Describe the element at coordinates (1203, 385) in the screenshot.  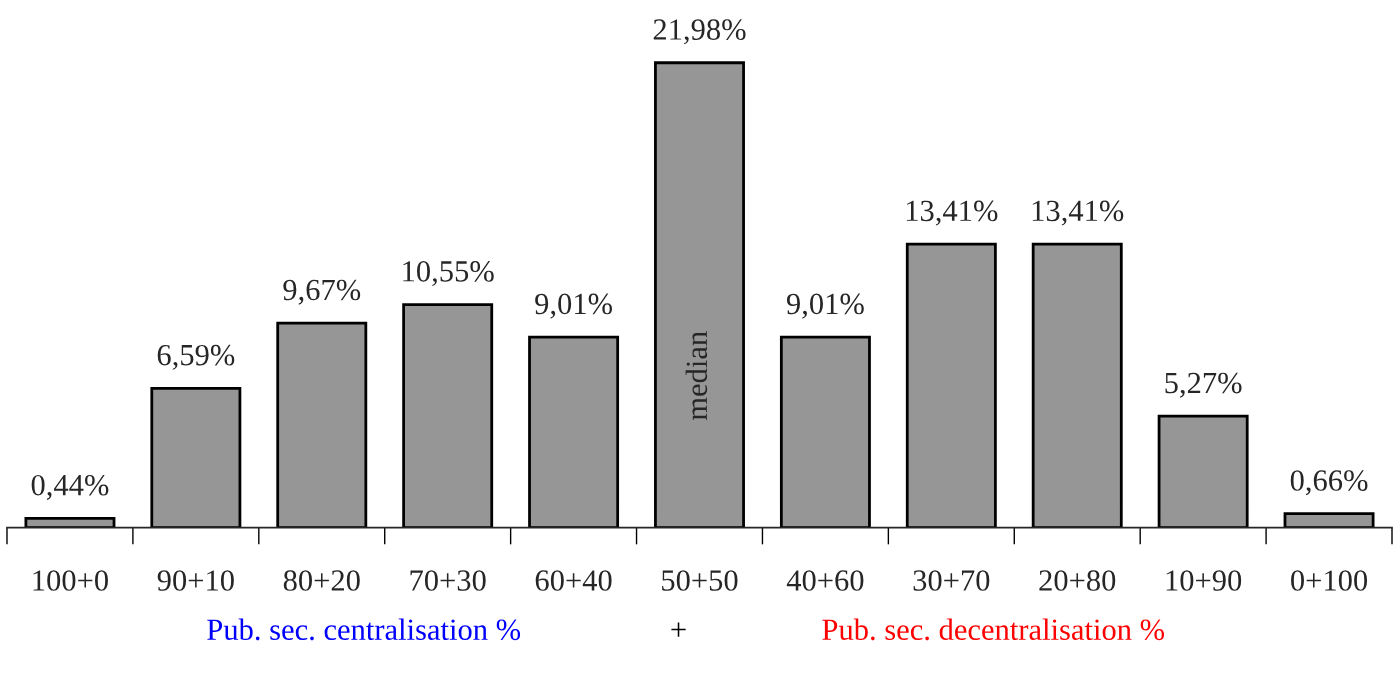
I see `data-label: 5,27%` at that location.